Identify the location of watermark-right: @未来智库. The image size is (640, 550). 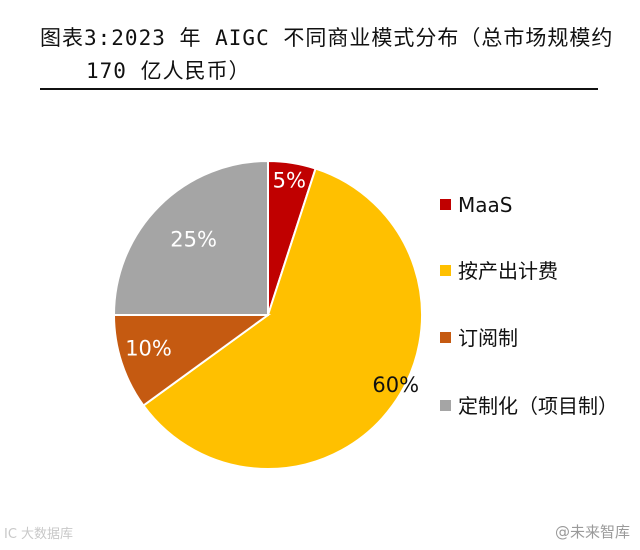
(592, 532).